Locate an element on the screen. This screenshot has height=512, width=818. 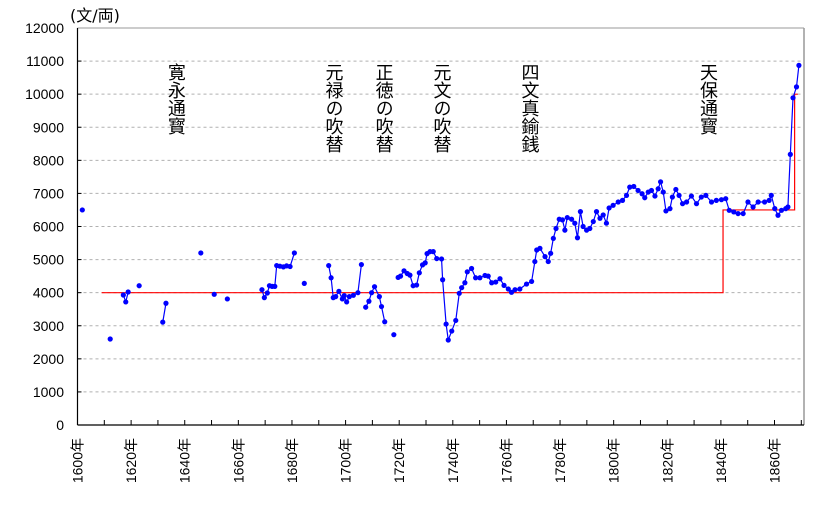
annotation-label: 元禄の吹替 is located at coordinates (333, 108).